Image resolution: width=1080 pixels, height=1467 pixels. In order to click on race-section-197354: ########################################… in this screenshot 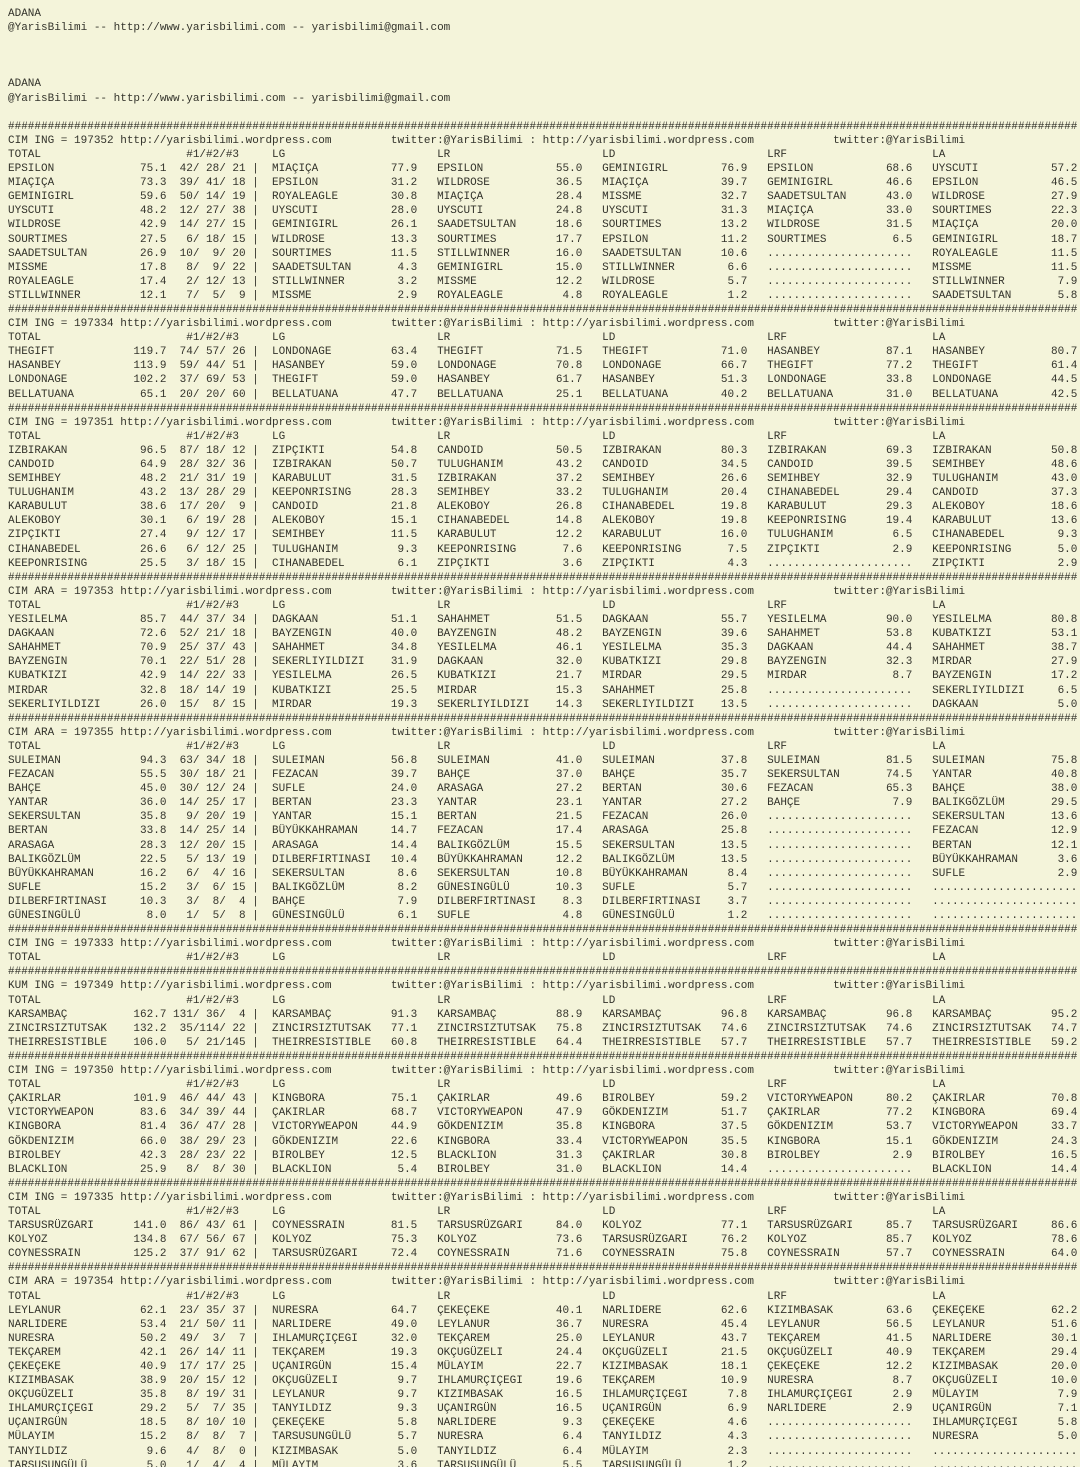, I will do `click(544, 1364)`.